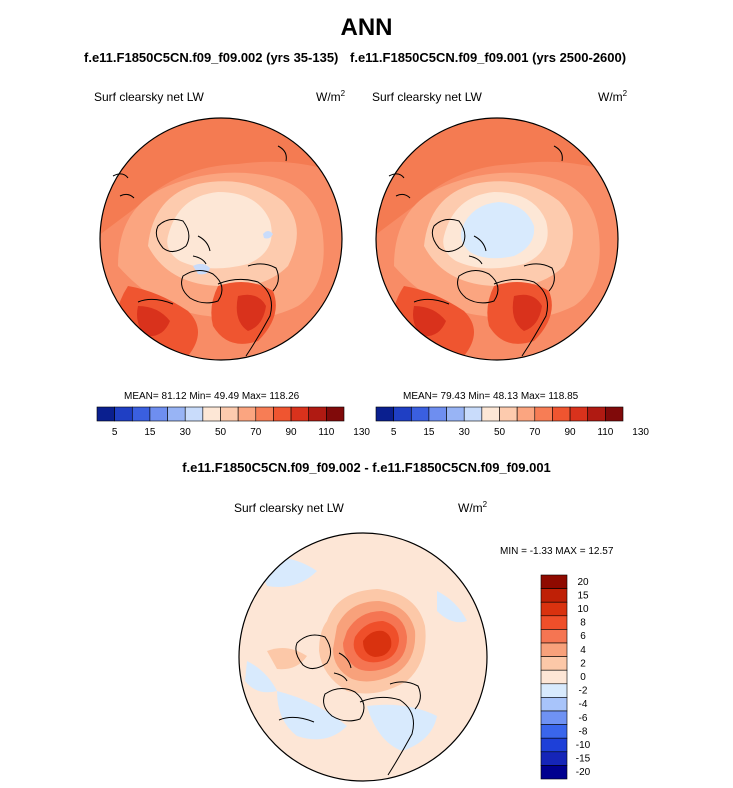 The height and width of the screenshot is (788, 733). I want to click on left-colorbar-tick-label: 50, so click(221, 432).